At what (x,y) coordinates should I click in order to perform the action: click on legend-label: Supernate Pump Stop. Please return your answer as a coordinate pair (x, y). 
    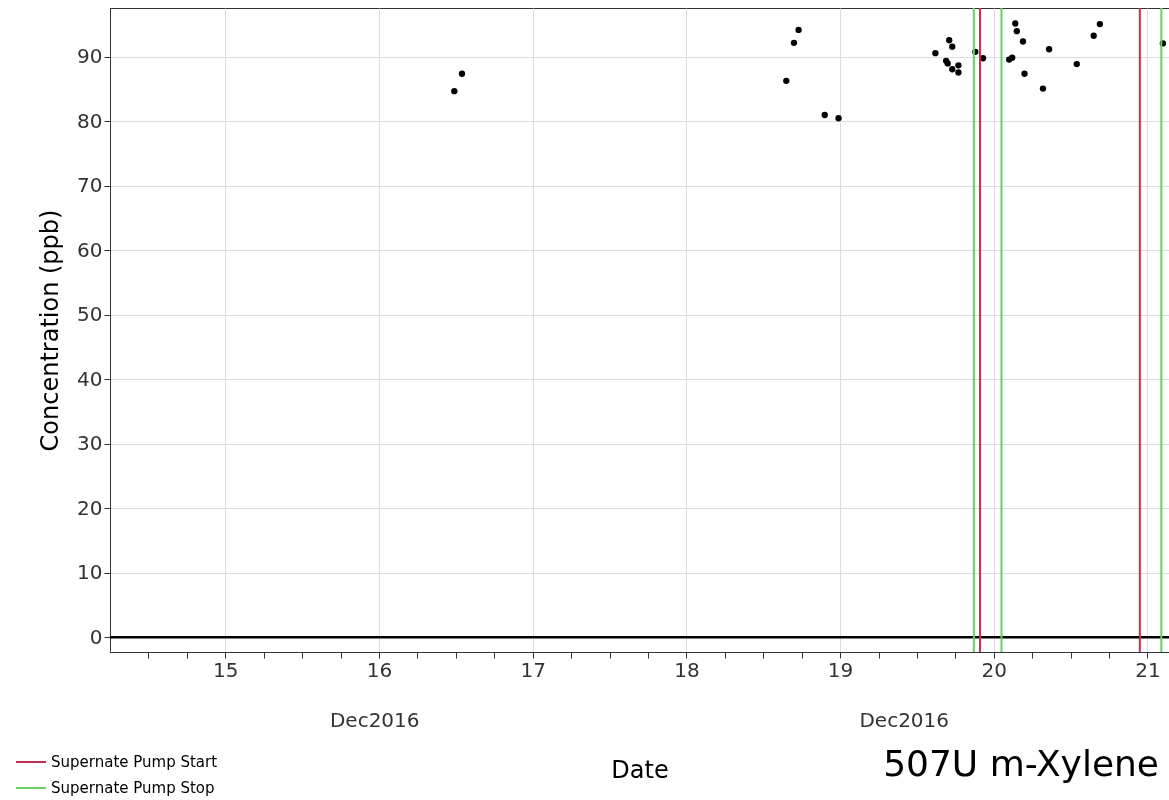
    Looking at the image, I should click on (133, 788).